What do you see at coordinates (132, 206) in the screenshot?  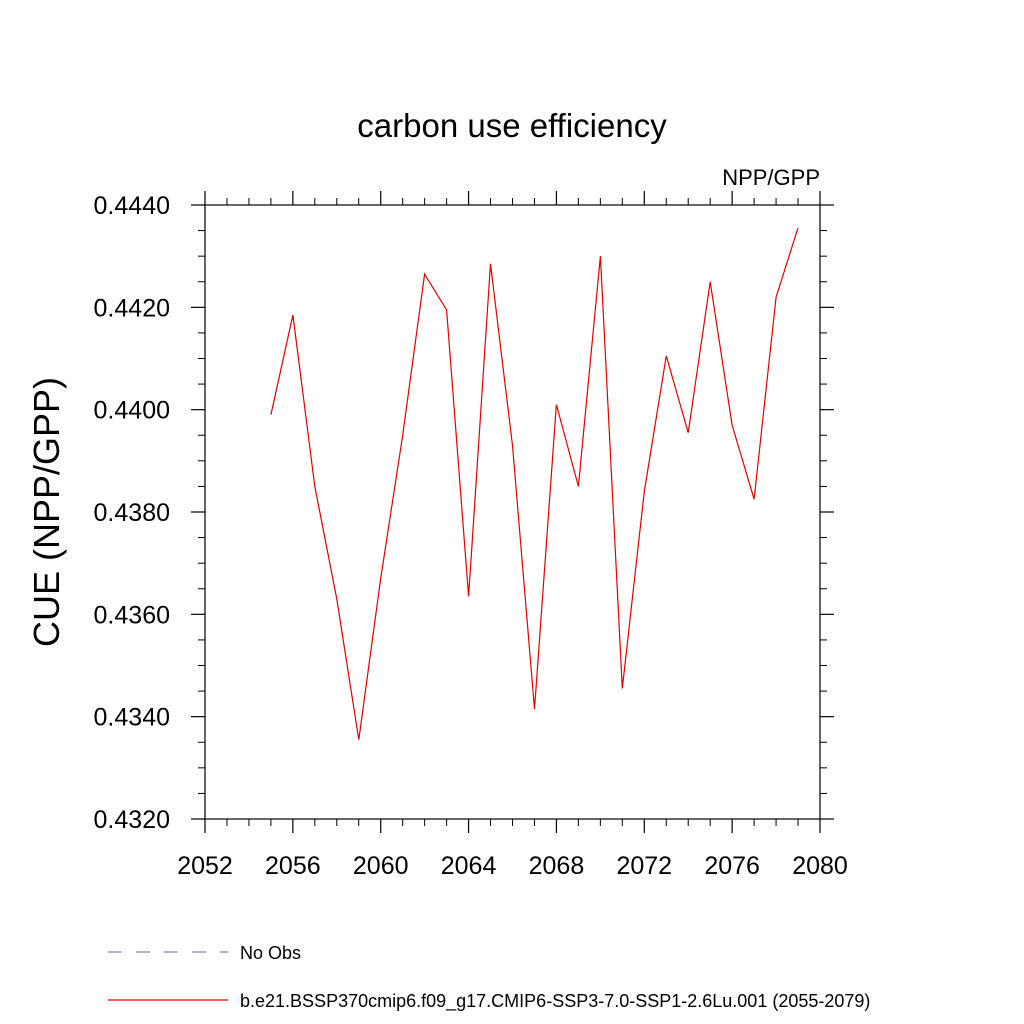 I see `y-tick-label: 0.4440` at bounding box center [132, 206].